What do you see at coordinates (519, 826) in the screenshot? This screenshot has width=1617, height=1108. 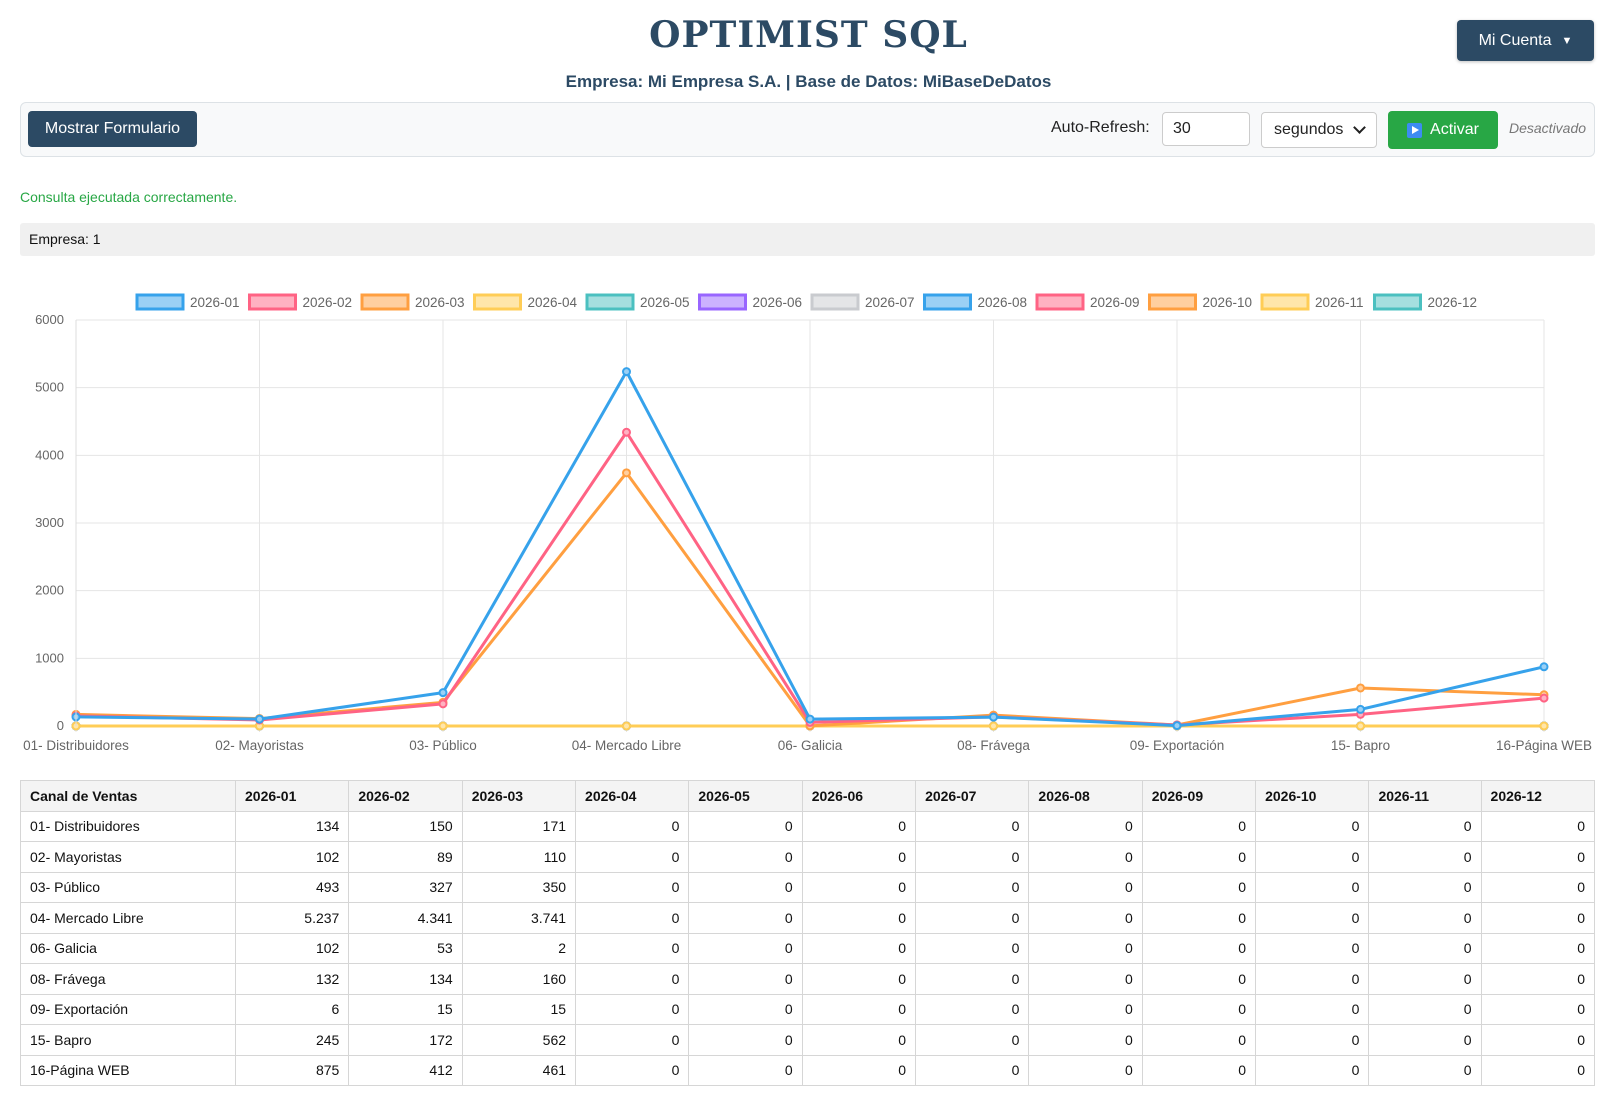 I see `value-cell: 171` at bounding box center [519, 826].